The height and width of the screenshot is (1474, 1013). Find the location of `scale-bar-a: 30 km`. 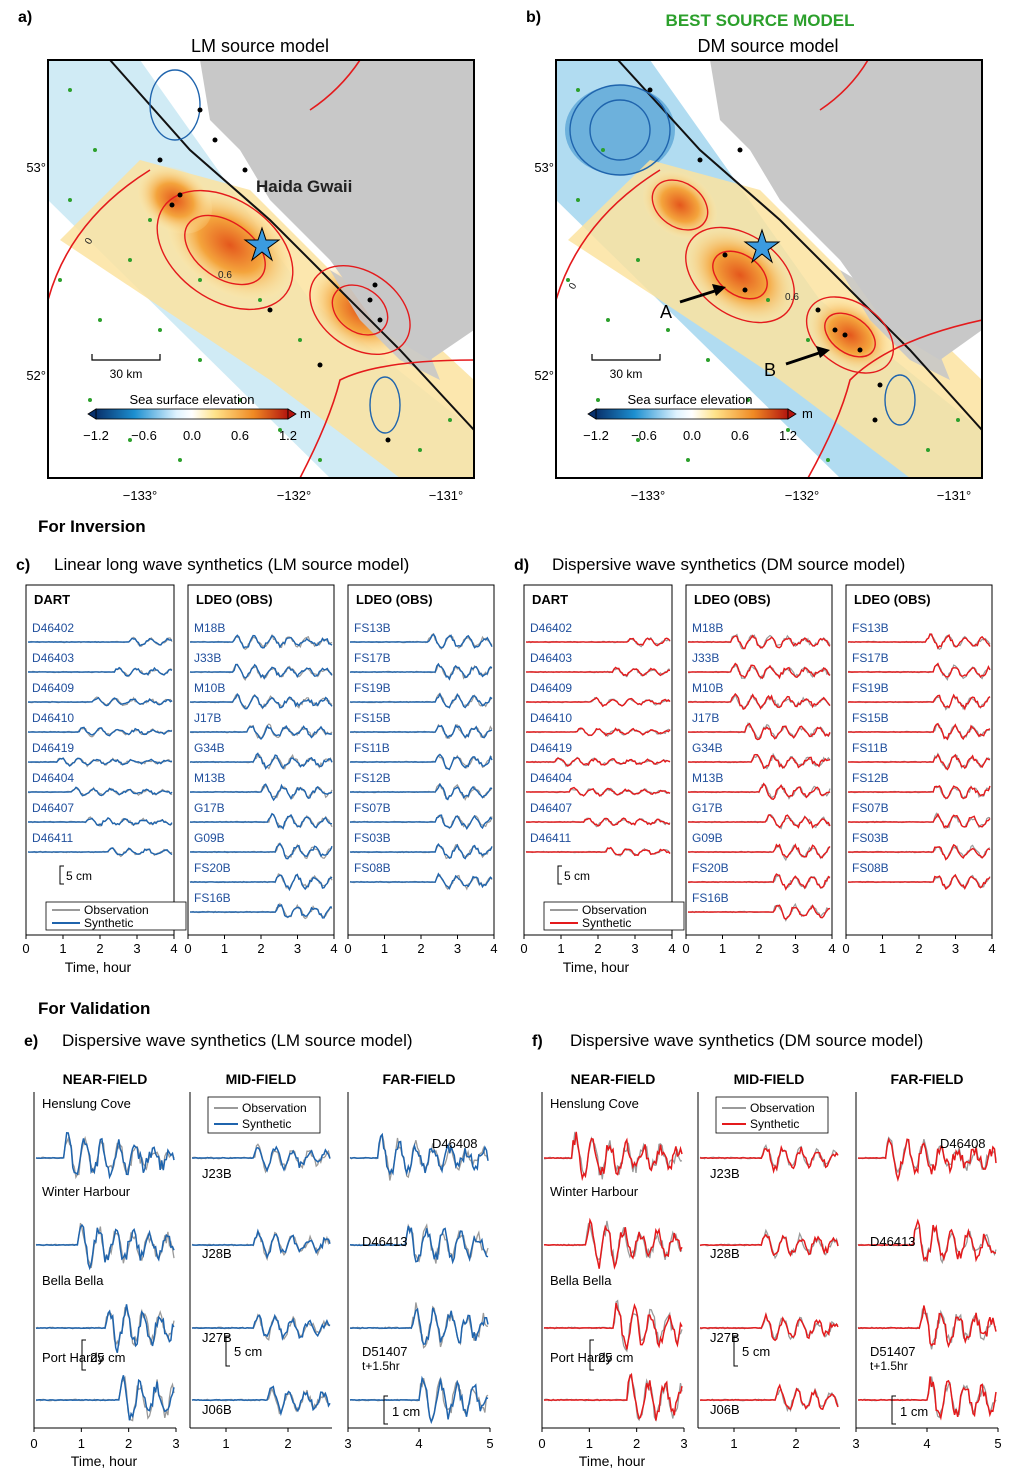

scale-bar-a: 30 km is located at coordinates (126, 367).